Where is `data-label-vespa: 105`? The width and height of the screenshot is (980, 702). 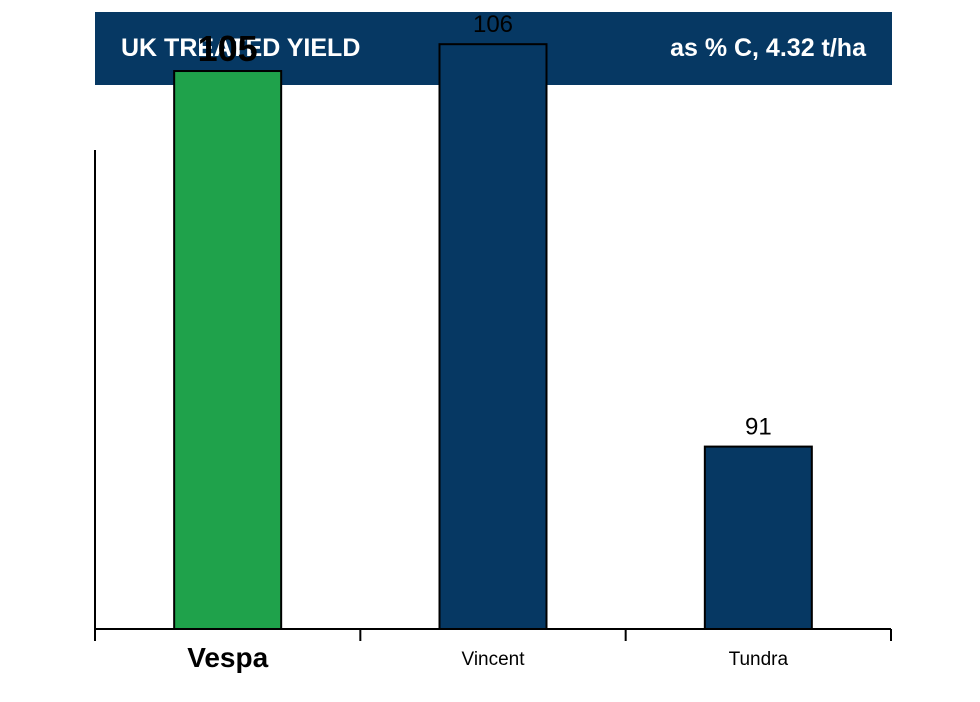 data-label-vespa: 105 is located at coordinates (228, 48).